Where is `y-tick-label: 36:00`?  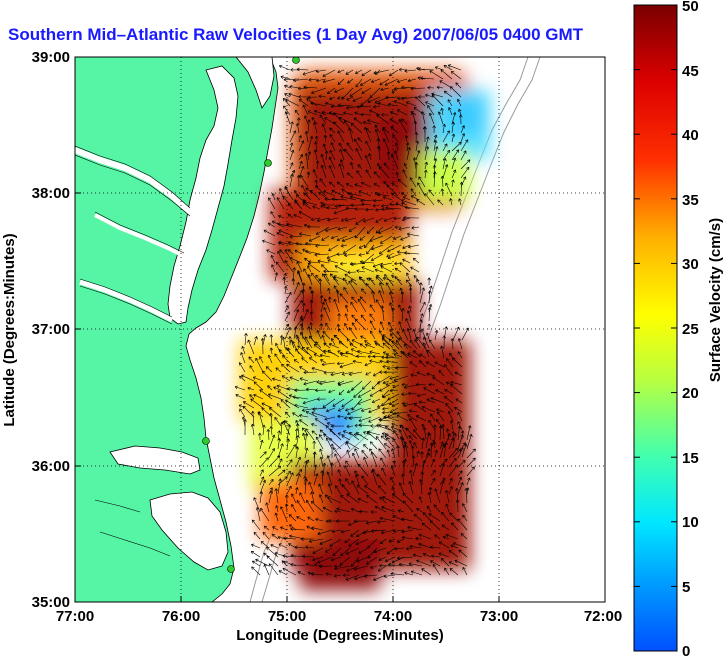 y-tick-label: 36:00 is located at coordinates (51, 466).